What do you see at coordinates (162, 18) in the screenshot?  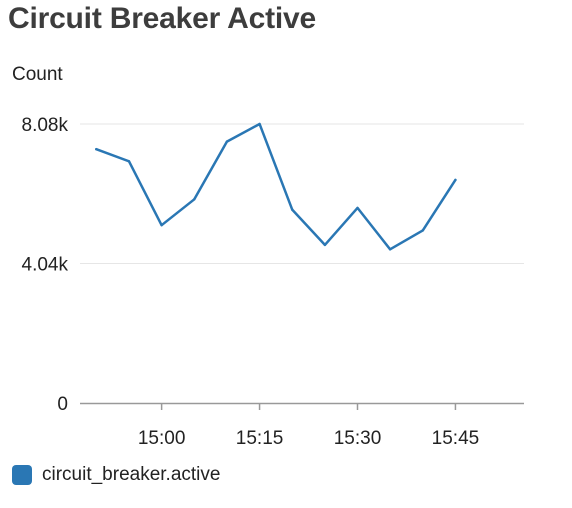 I see `chart-title: Circuit Breaker Active` at bounding box center [162, 18].